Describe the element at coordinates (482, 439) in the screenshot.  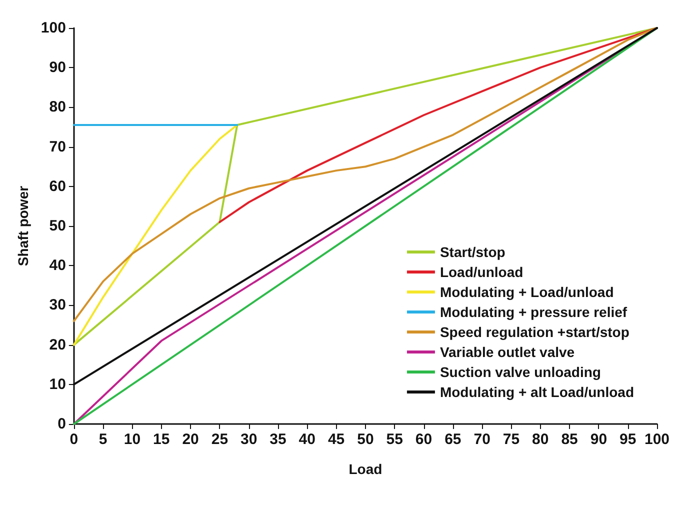
I see `x-tick-label: 70` at that location.